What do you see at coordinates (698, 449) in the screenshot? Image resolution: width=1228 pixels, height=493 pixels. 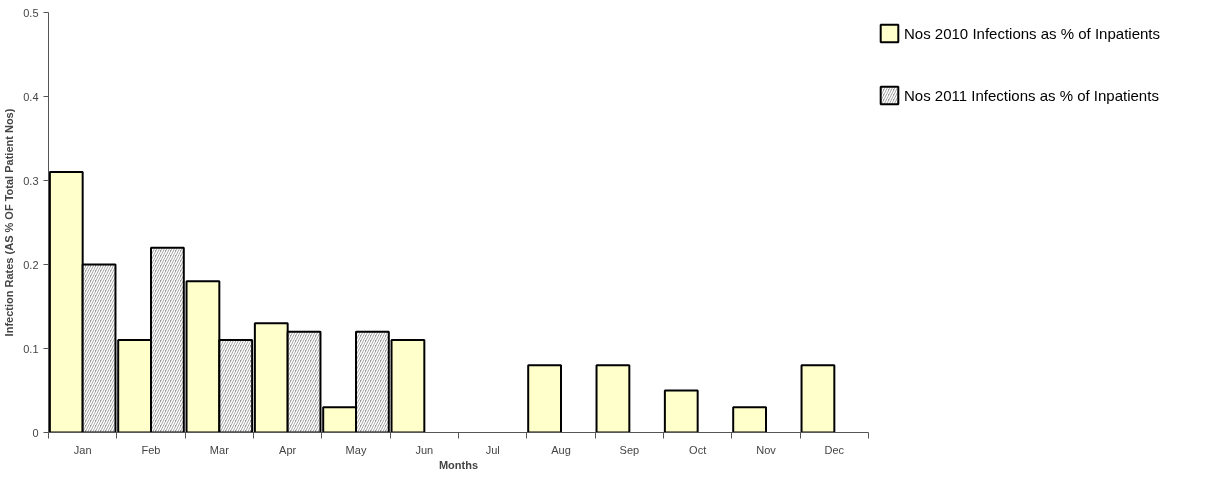 I see `x-tick-label: Oct` at bounding box center [698, 449].